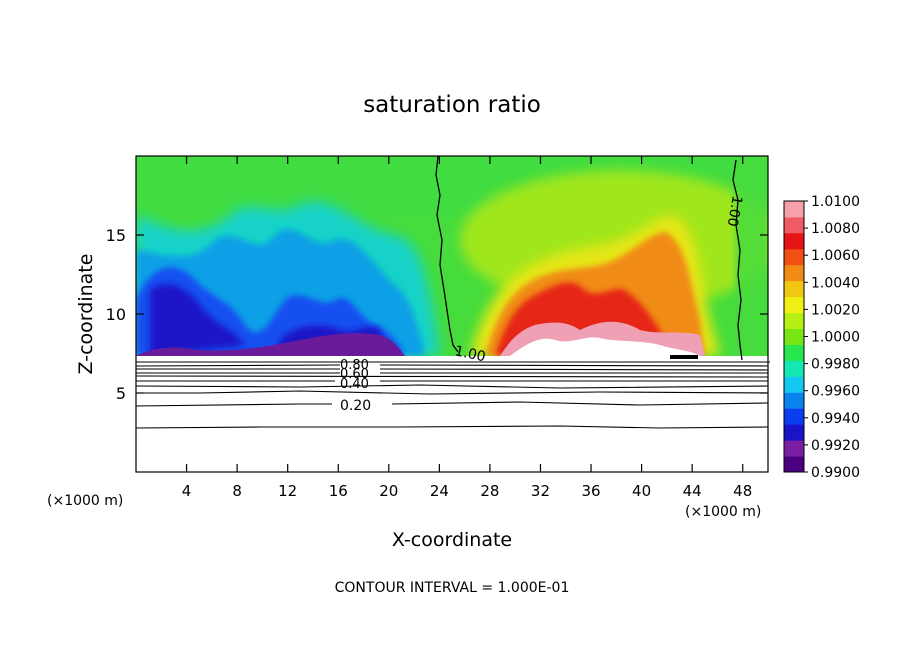  I want to click on contour-label-020: 0.20, so click(355, 406).